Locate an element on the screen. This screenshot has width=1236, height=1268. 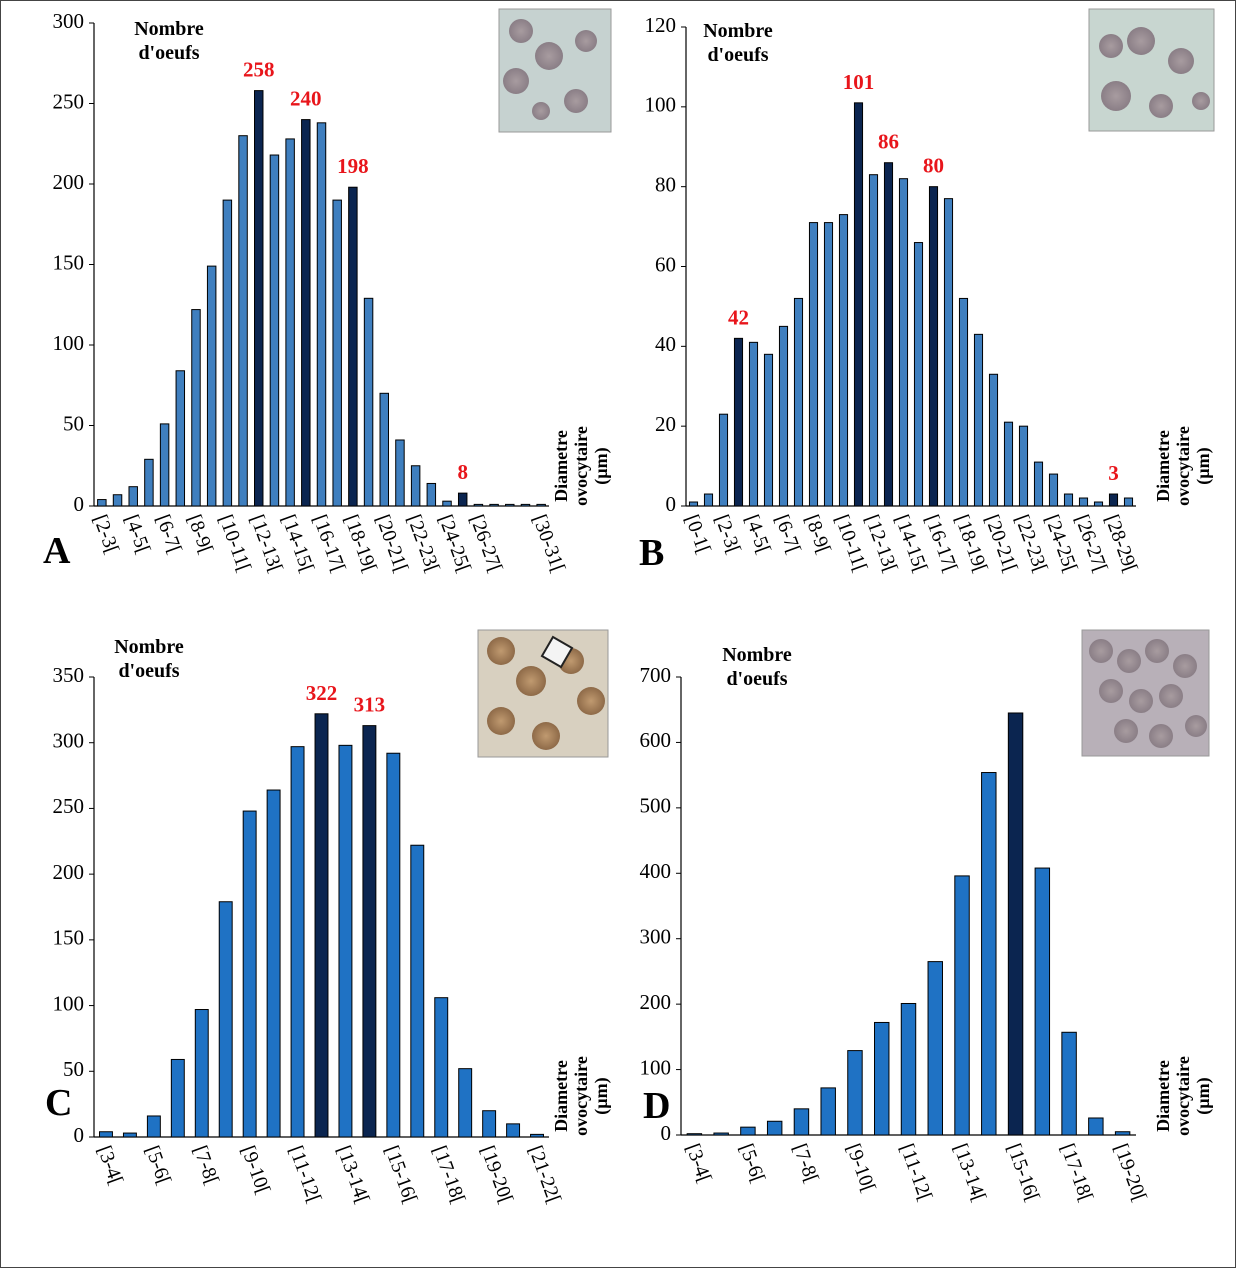
y-tick-label: 60 is located at coordinates (665, 264).